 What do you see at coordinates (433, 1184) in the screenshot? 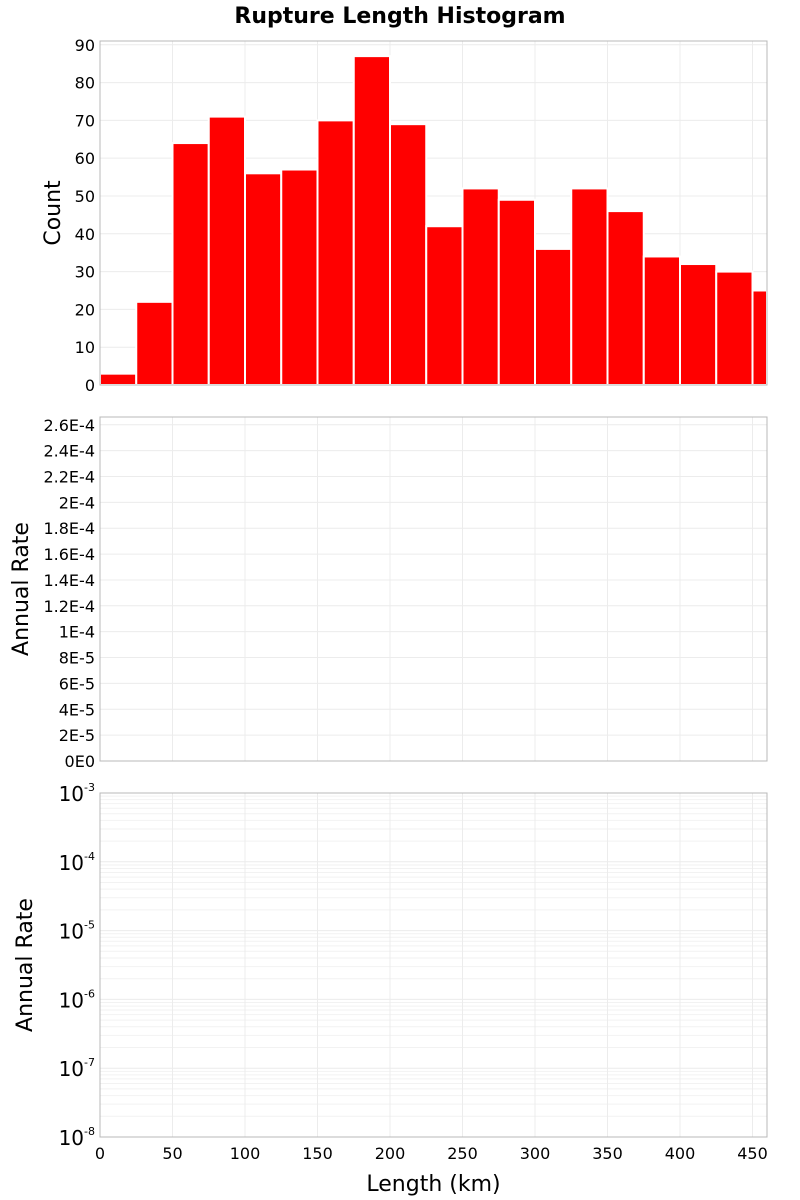
I see `x-axis-label: Length (km)` at bounding box center [433, 1184].